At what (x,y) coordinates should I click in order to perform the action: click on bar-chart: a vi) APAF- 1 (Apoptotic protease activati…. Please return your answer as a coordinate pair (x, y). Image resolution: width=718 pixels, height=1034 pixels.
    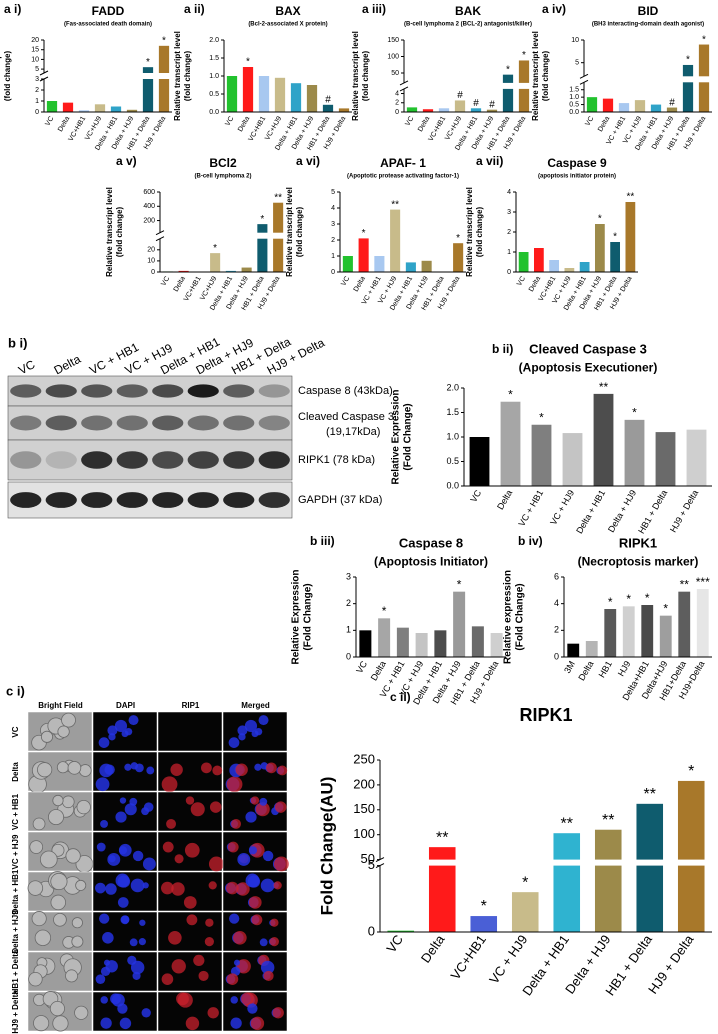
    Looking at the image, I should click on (375, 233).